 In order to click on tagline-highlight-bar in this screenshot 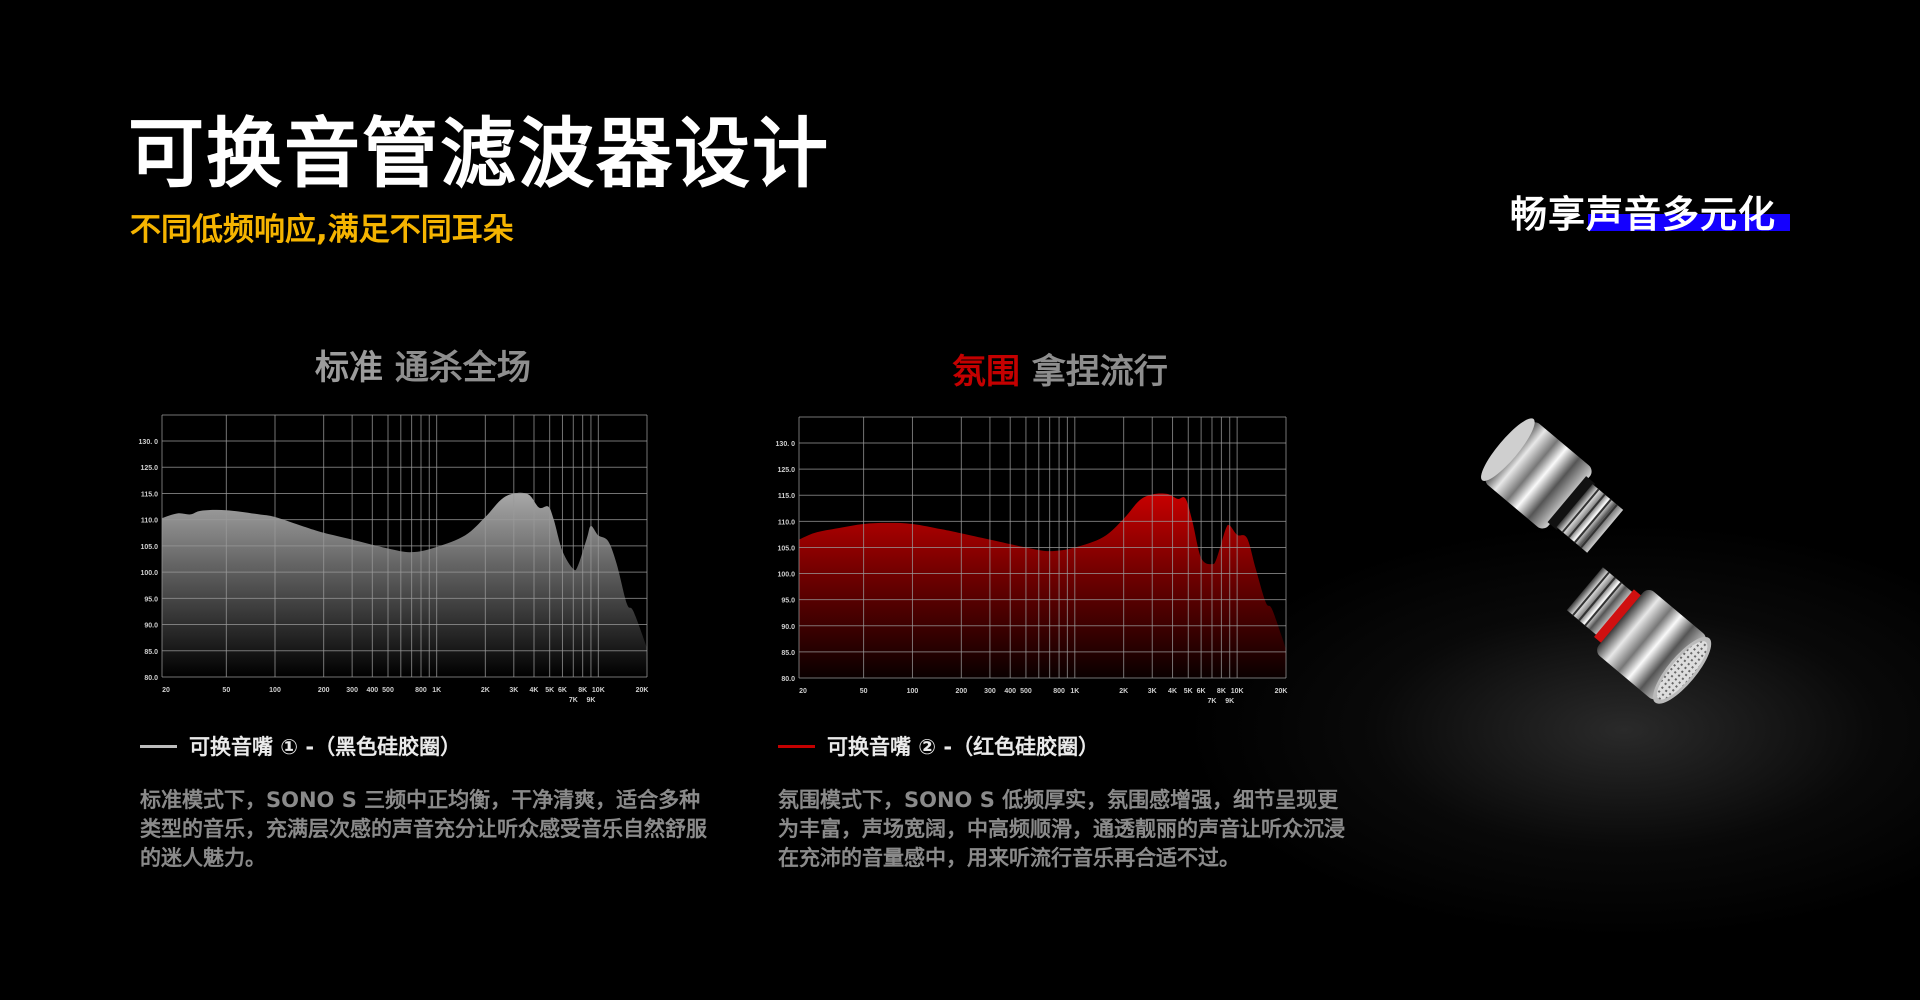, I will do `click(1689, 222)`.